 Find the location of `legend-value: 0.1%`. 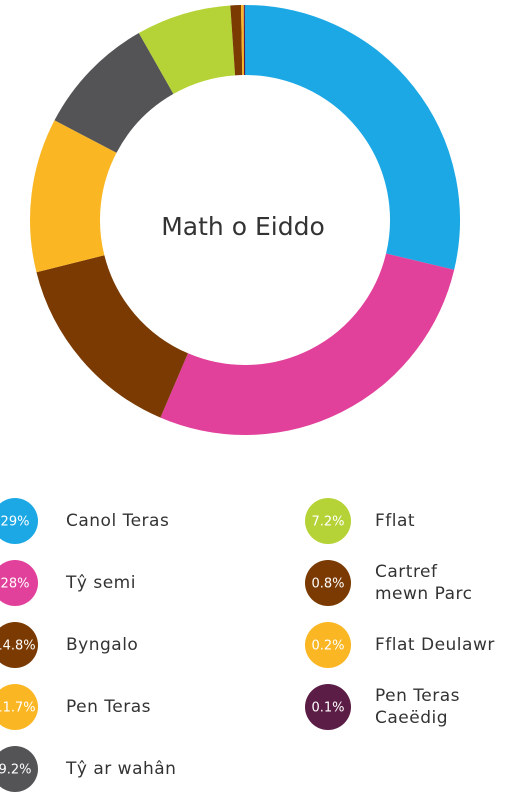

legend-value: 0.1% is located at coordinates (327, 708).